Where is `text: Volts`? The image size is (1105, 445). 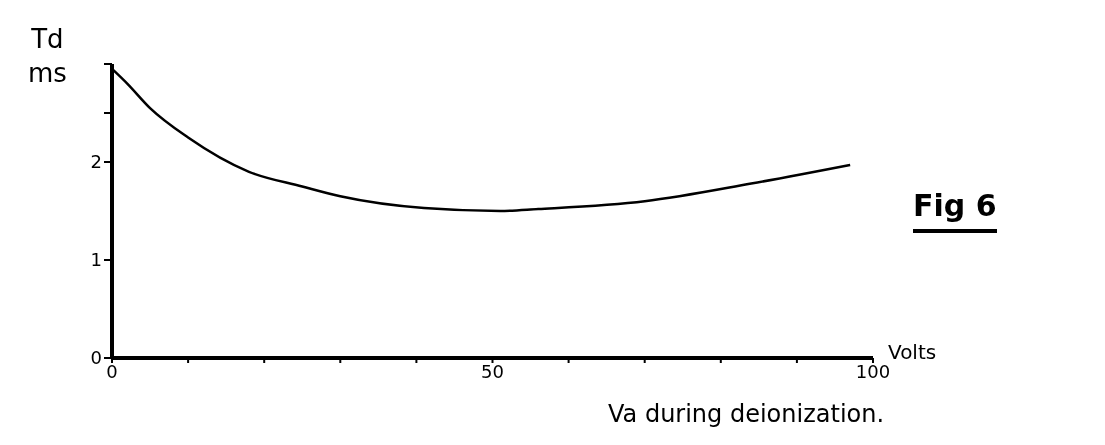
text: Volts is located at coordinates (912, 352).